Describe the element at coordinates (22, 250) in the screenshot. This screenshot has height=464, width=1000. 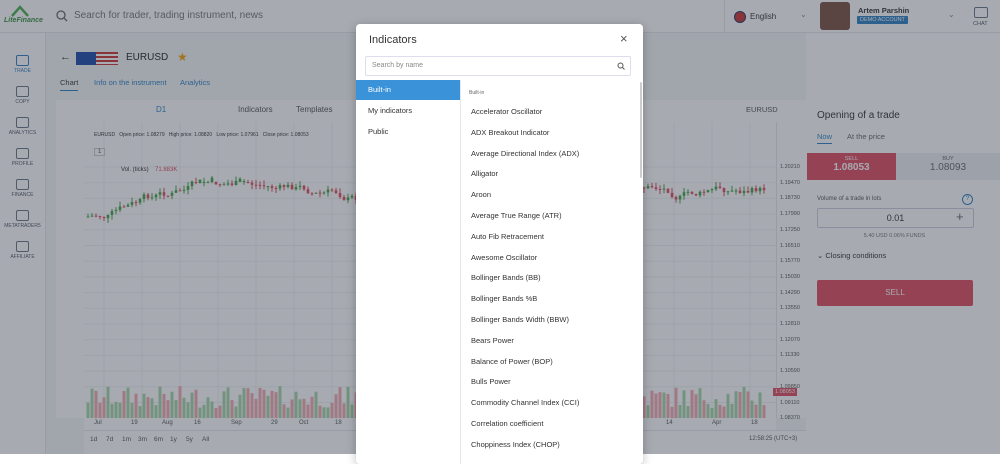
I see `sidebar-item: AFFILIATE` at that location.